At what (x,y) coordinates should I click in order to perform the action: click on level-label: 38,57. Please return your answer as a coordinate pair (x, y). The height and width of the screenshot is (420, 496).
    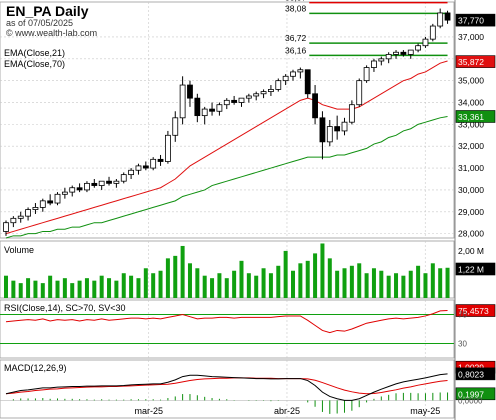
    Looking at the image, I should click on (296, 1).